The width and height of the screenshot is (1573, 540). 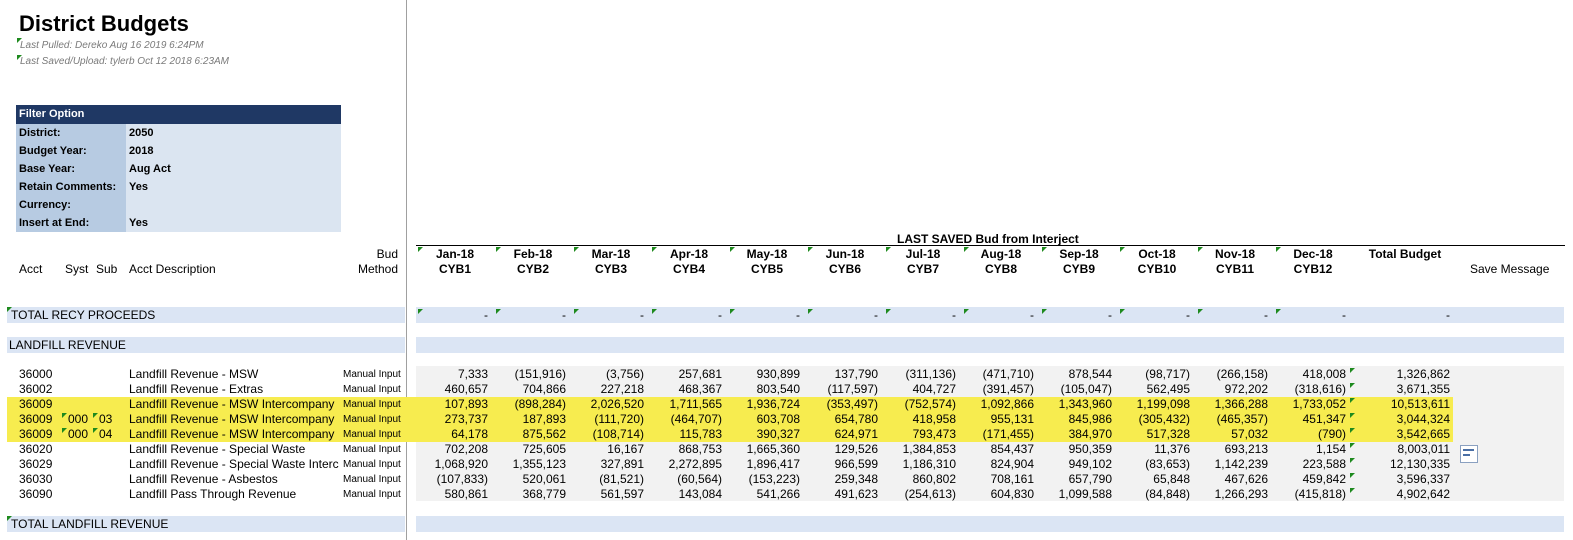 I want to click on month-value-cell: 107,893, so click(x=466, y=404).